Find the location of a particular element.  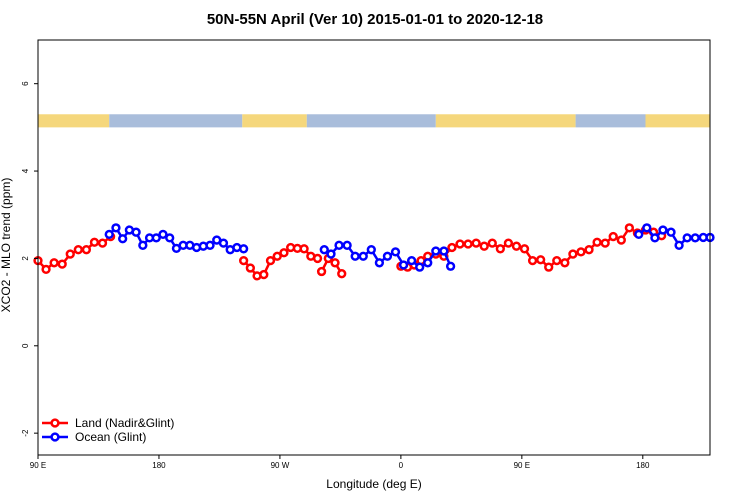

legend: Land (Nadir&Glint)Ocean (Glint) is located at coordinates (108, 430).